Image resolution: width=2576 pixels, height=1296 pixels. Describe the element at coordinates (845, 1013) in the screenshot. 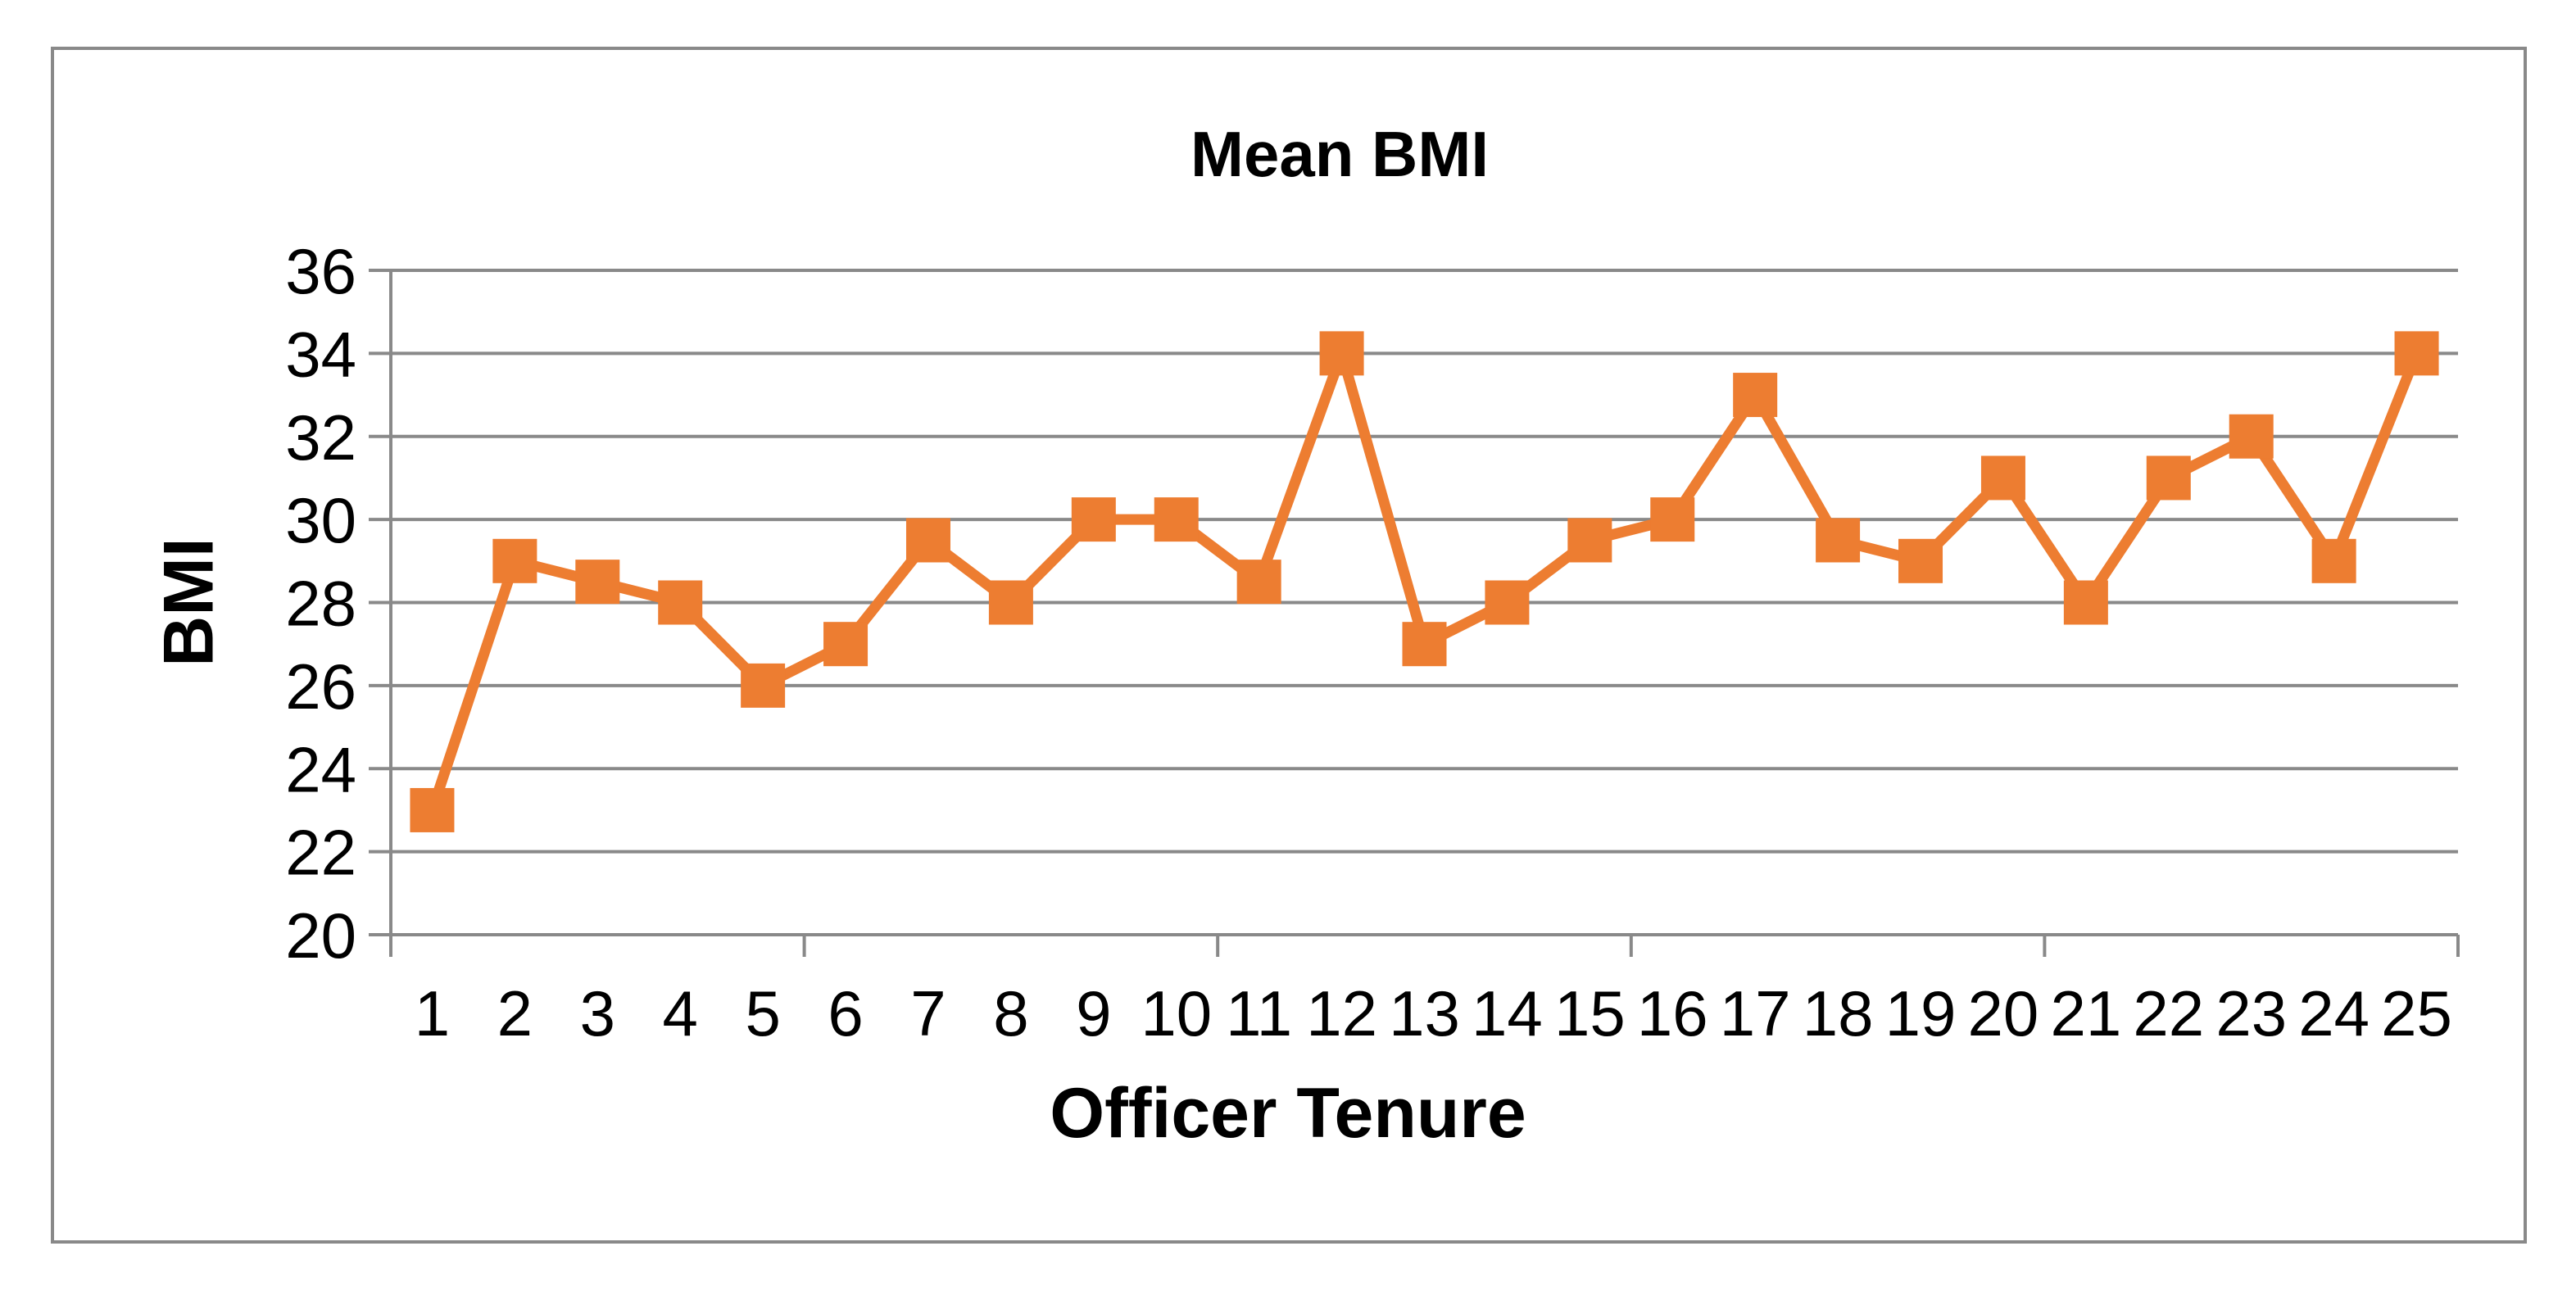

I see `x-tick-label: 6` at that location.